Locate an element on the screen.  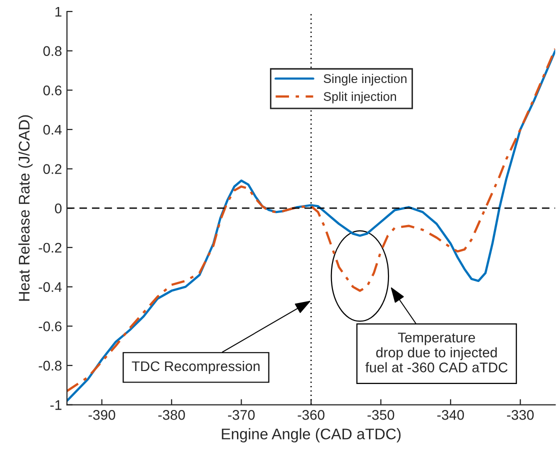
x-tick-label: -330 is located at coordinates (520, 415).